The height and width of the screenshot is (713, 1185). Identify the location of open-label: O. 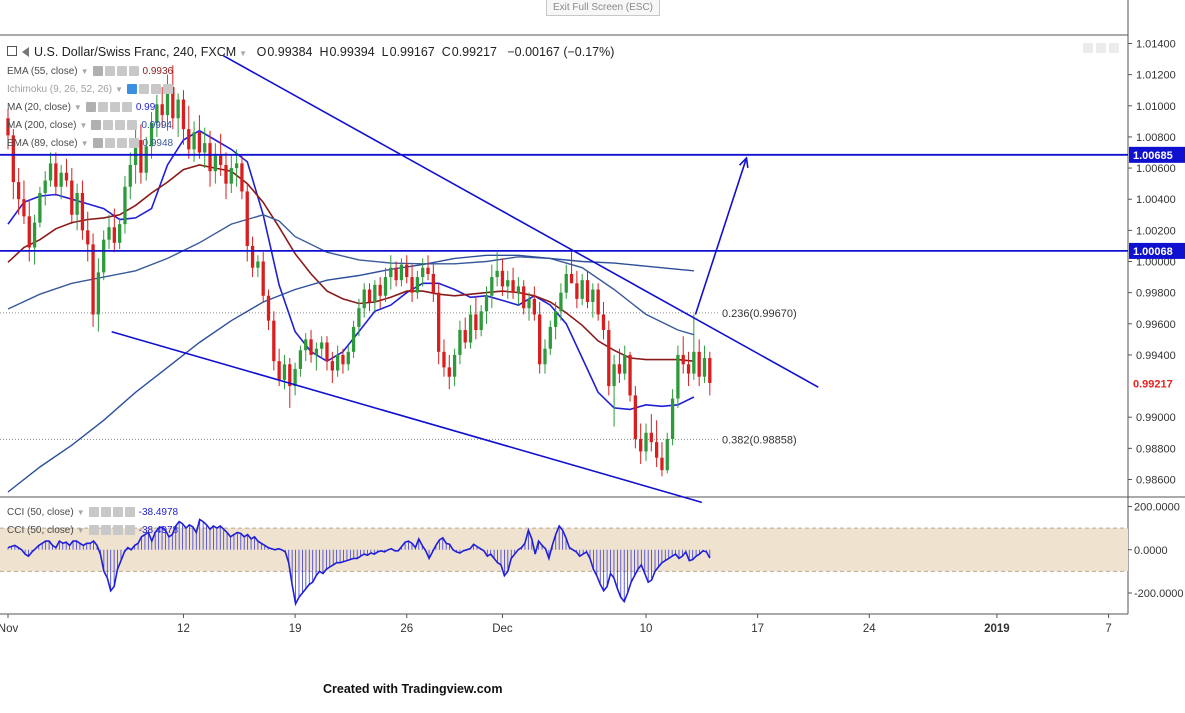
(261, 52).